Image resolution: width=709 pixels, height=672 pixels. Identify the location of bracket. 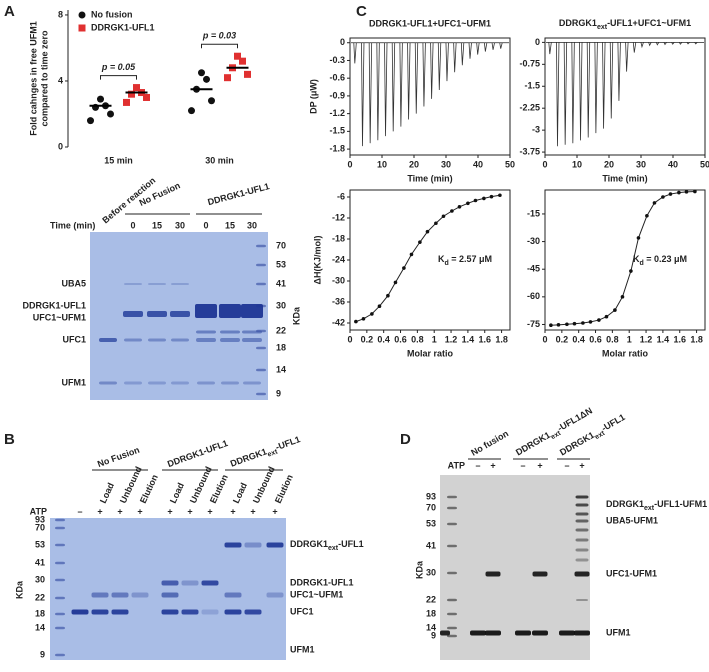
(118, 77).